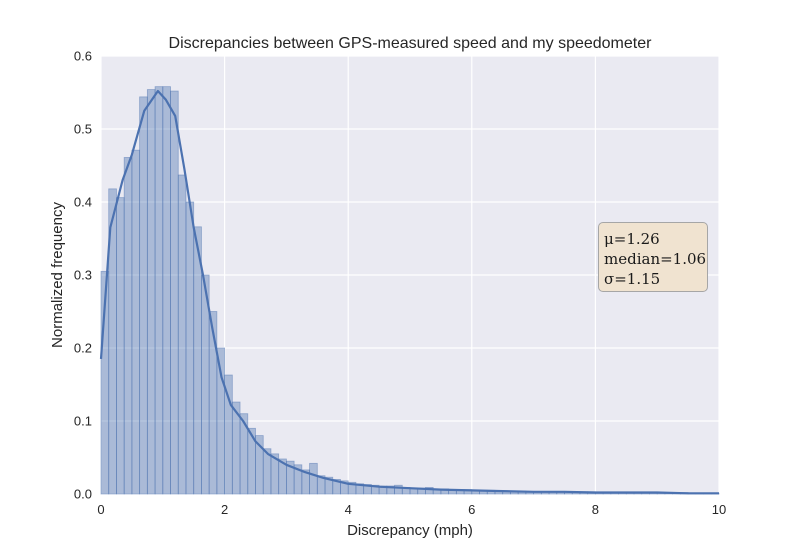 The image size is (800, 550). Describe the element at coordinates (655, 259) in the screenshot. I see `median-stat: median=1.06` at that location.